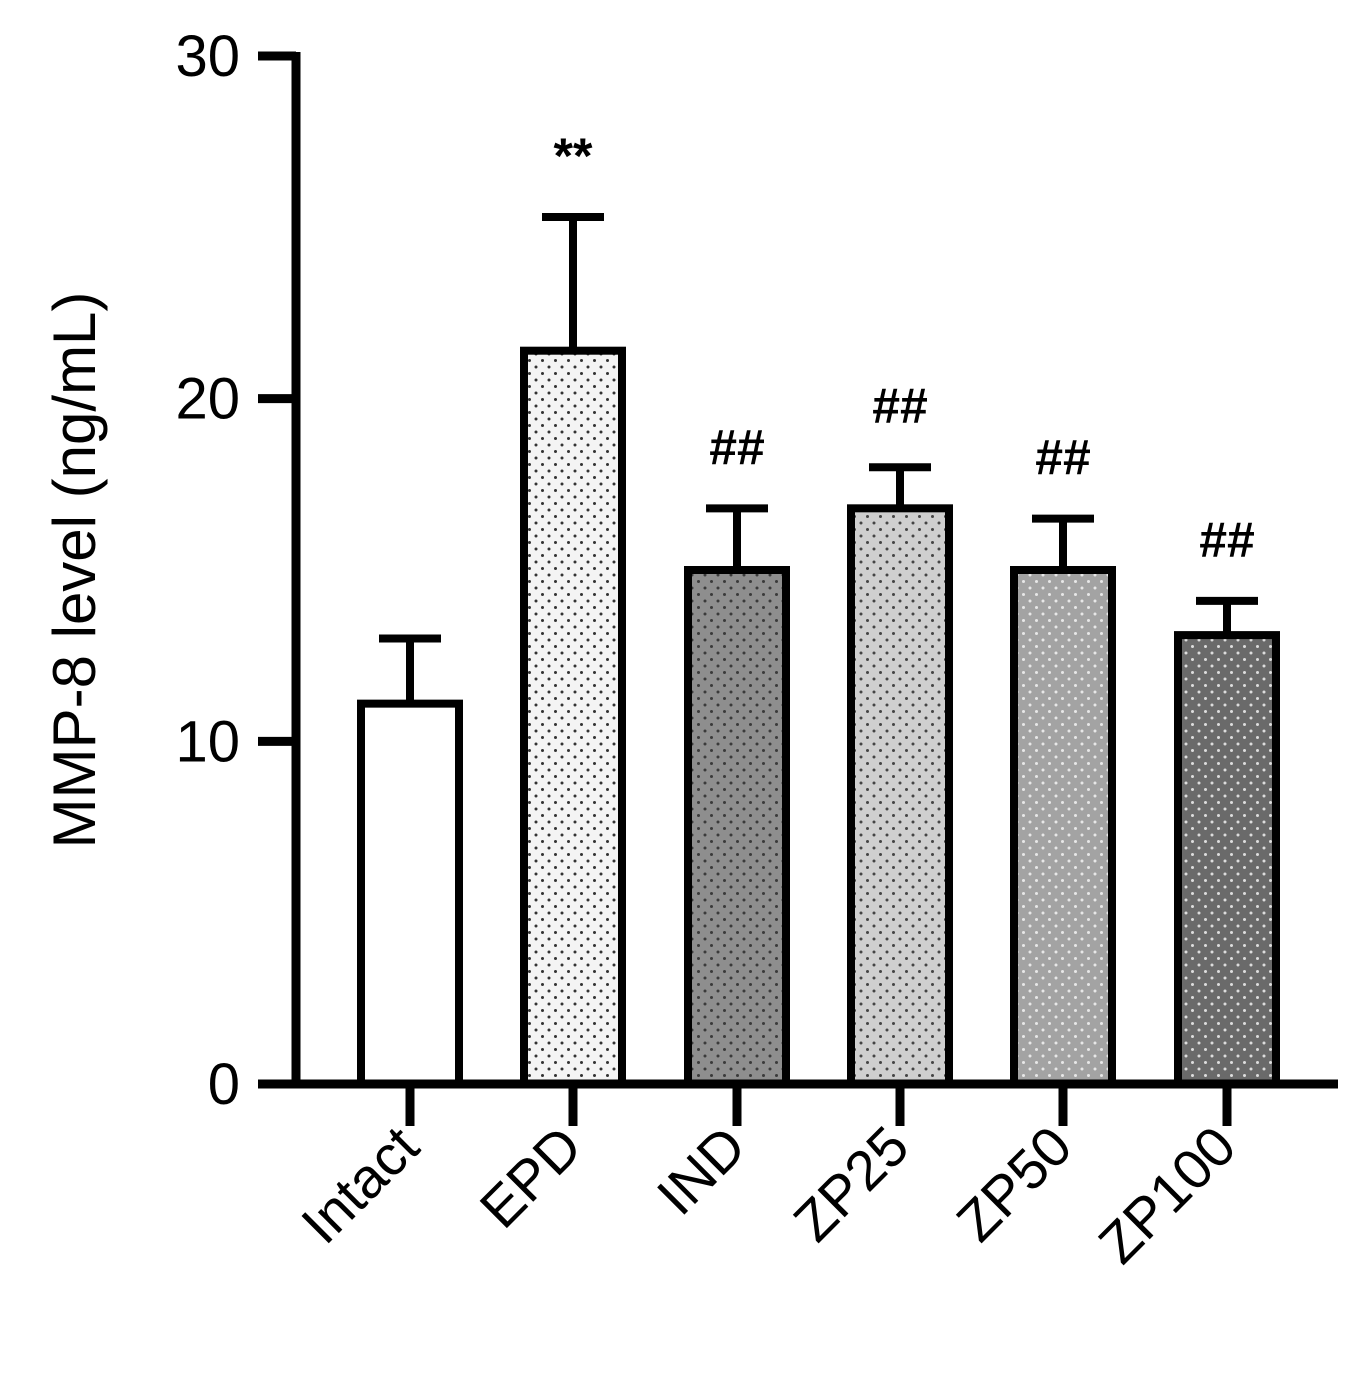 Image resolution: width=1360 pixels, height=1386 pixels. Describe the element at coordinates (531, 1177) in the screenshot. I see `x-tick-label: EPD` at that location.